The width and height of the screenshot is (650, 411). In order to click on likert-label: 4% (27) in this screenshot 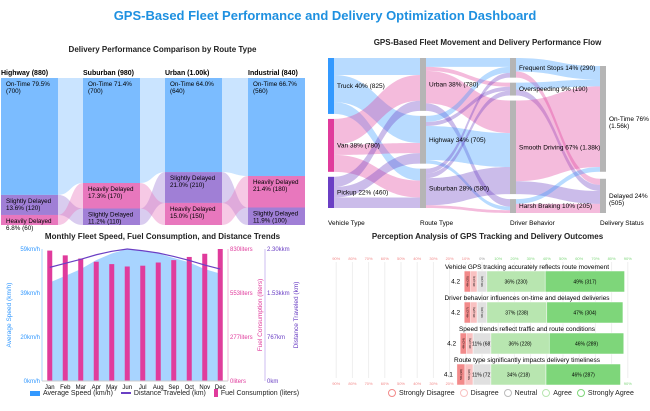, I will do `click(467, 312)`.